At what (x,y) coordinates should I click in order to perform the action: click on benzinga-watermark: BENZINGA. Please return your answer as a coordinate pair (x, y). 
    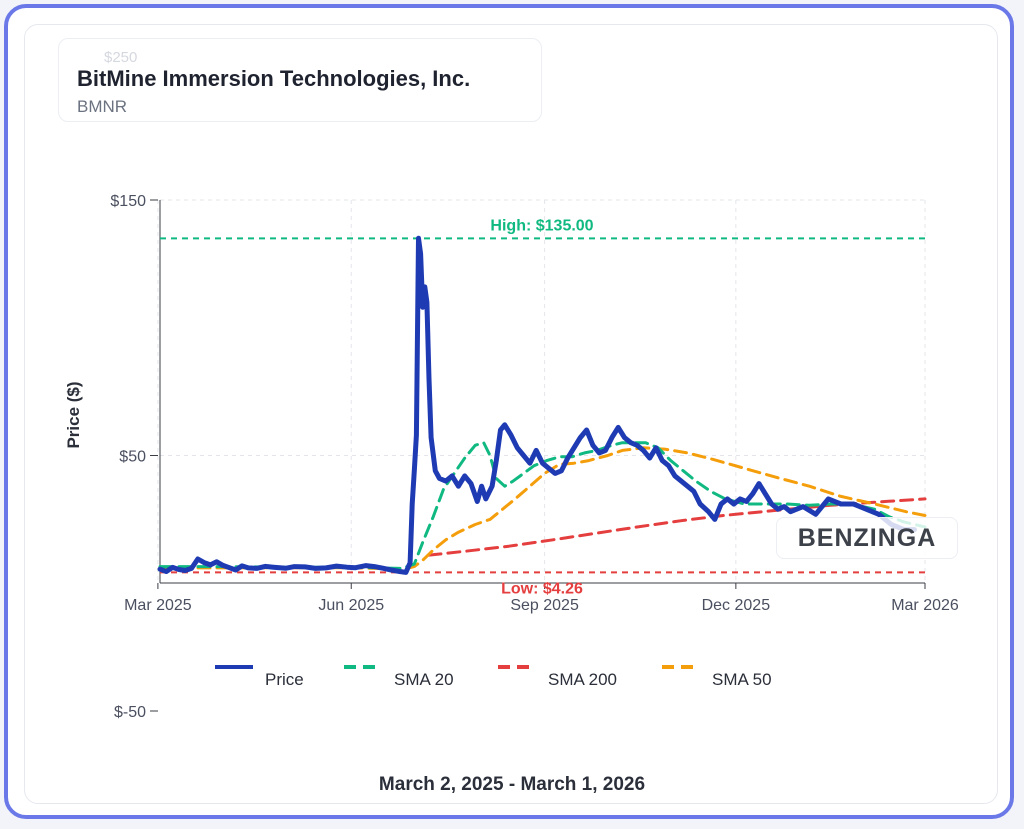
    Looking at the image, I should click on (867, 538).